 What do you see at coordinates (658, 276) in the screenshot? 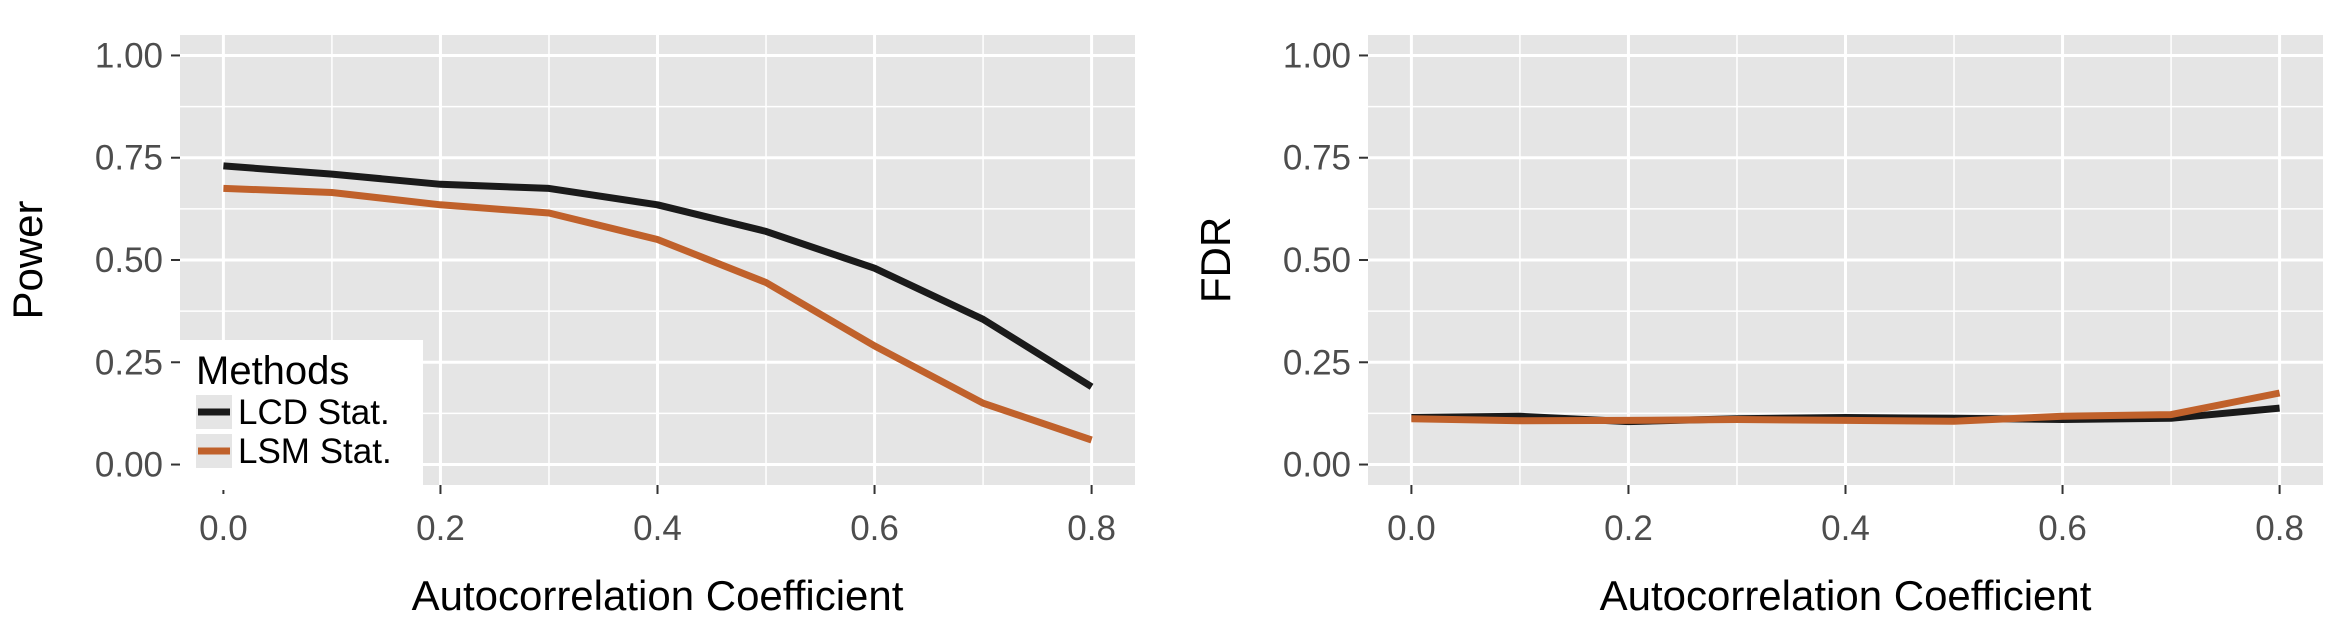
I see `series-line-lcd-stat` at bounding box center [658, 276].